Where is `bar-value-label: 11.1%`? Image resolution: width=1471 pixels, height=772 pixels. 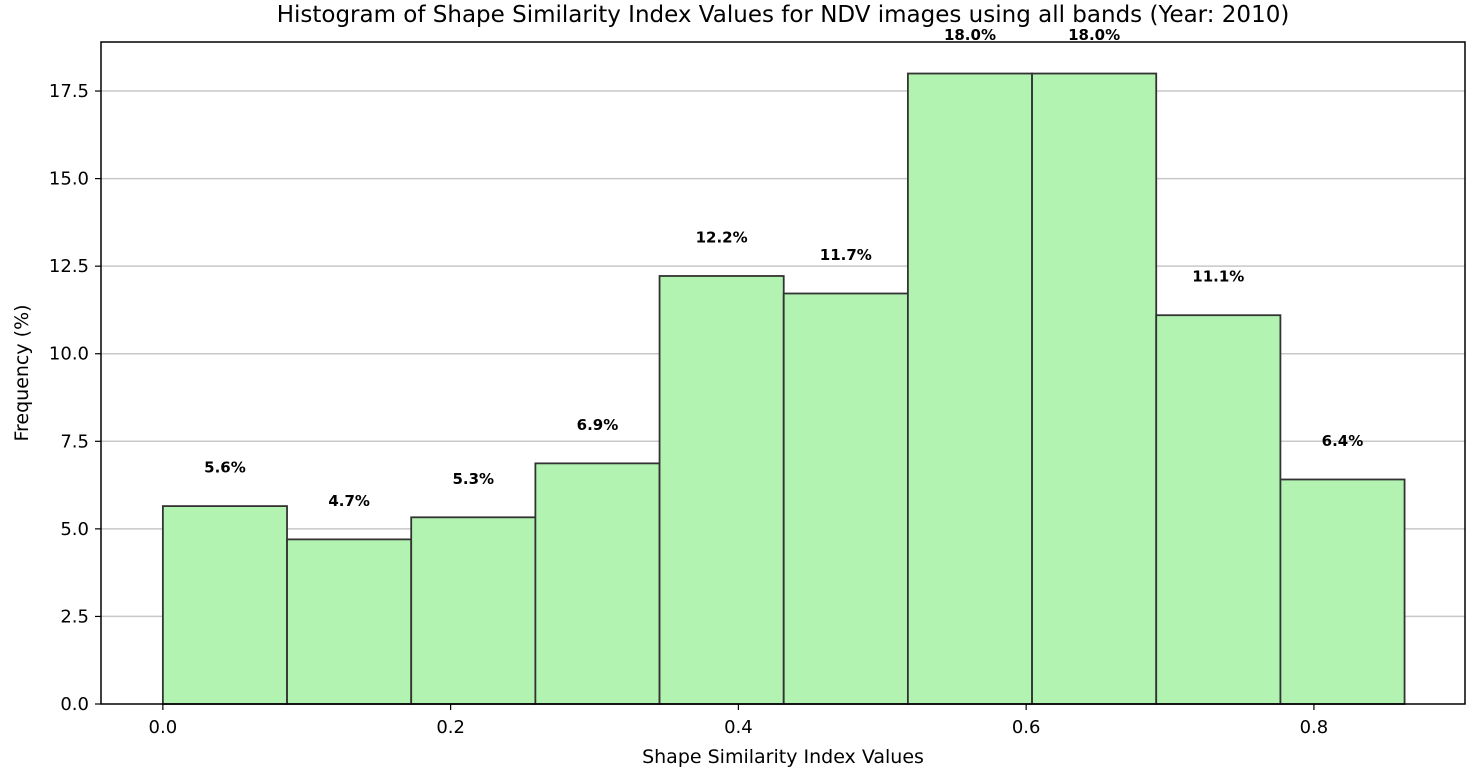 bar-value-label: 11.1% is located at coordinates (1218, 277).